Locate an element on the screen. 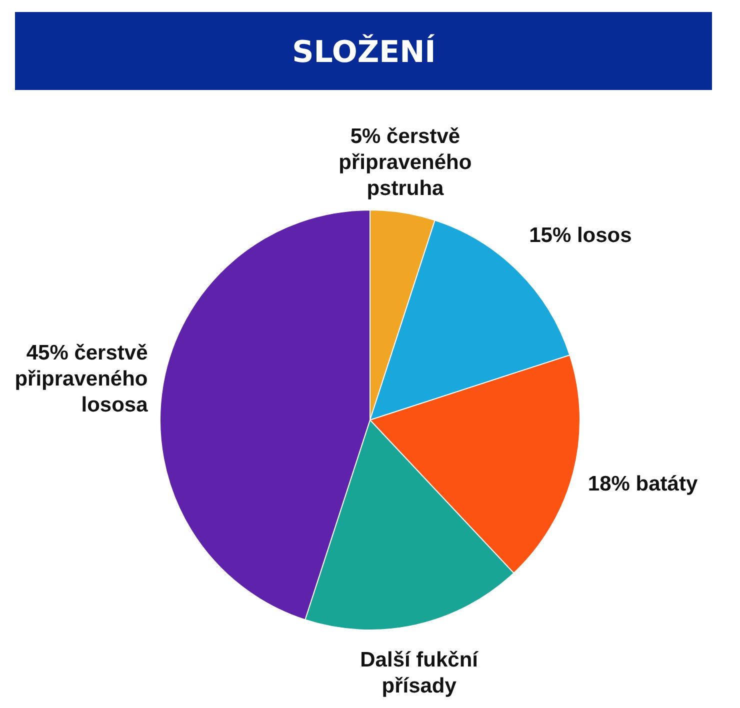 Image resolution: width=740 pixels, height=708 pixels. chart-title: SLOŽENÍ is located at coordinates (364, 52).